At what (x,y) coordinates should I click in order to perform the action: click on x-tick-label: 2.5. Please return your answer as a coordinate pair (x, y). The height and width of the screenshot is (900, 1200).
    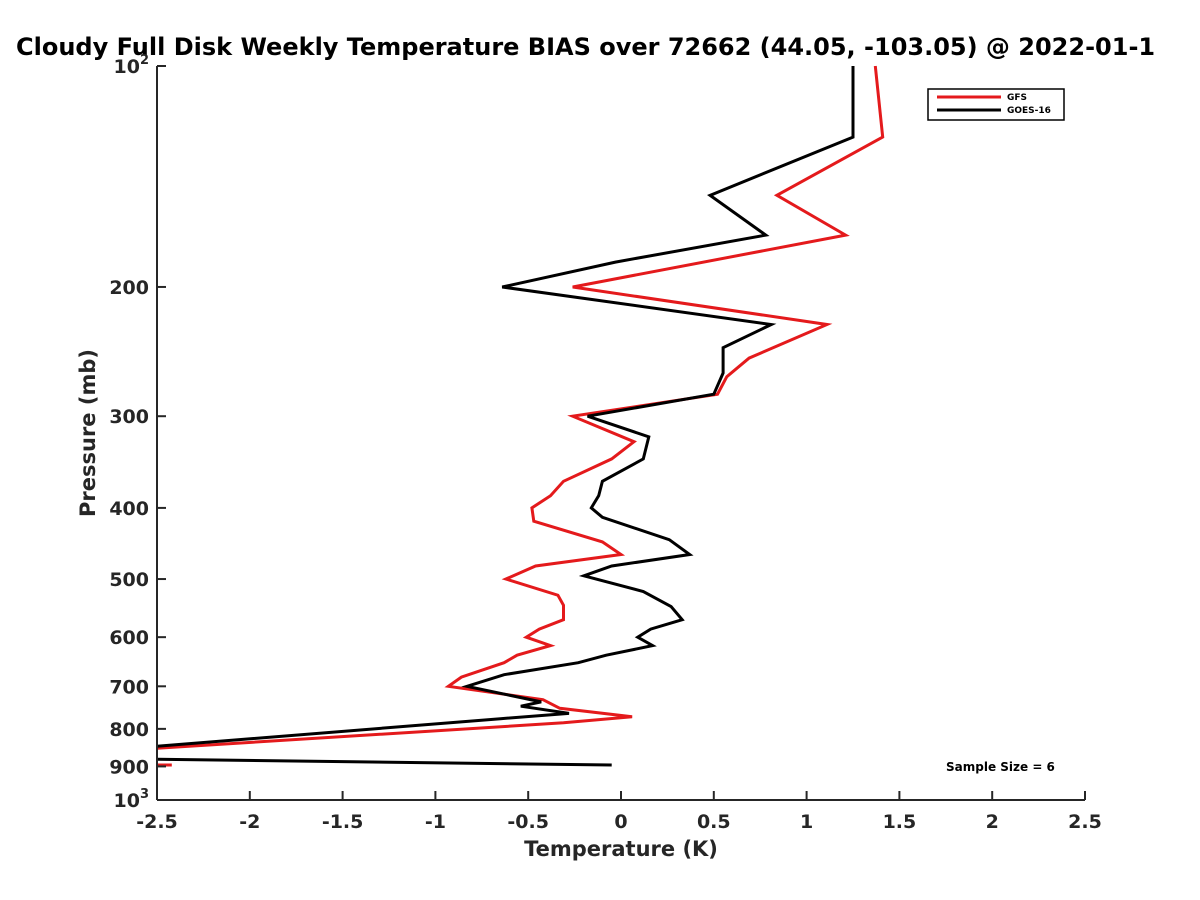
    Looking at the image, I should click on (1085, 822).